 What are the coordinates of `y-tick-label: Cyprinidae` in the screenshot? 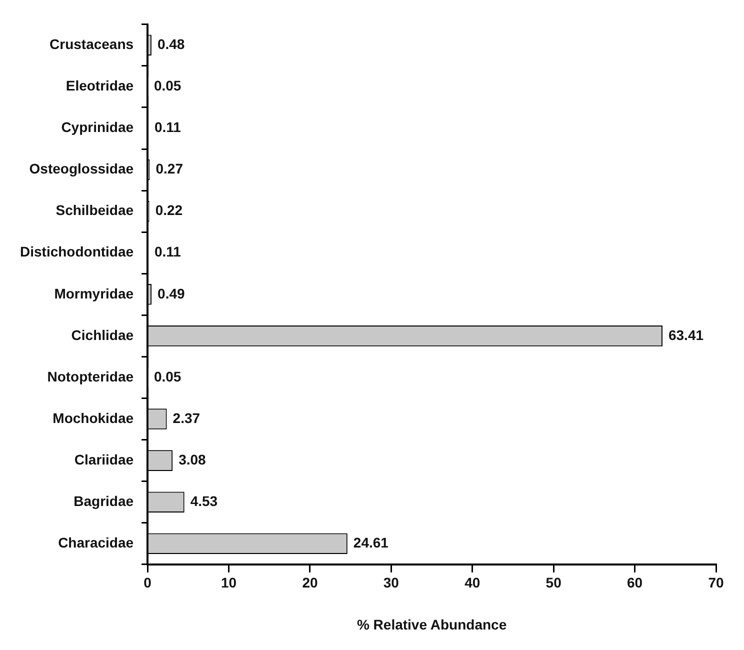 It's located at (97, 127).